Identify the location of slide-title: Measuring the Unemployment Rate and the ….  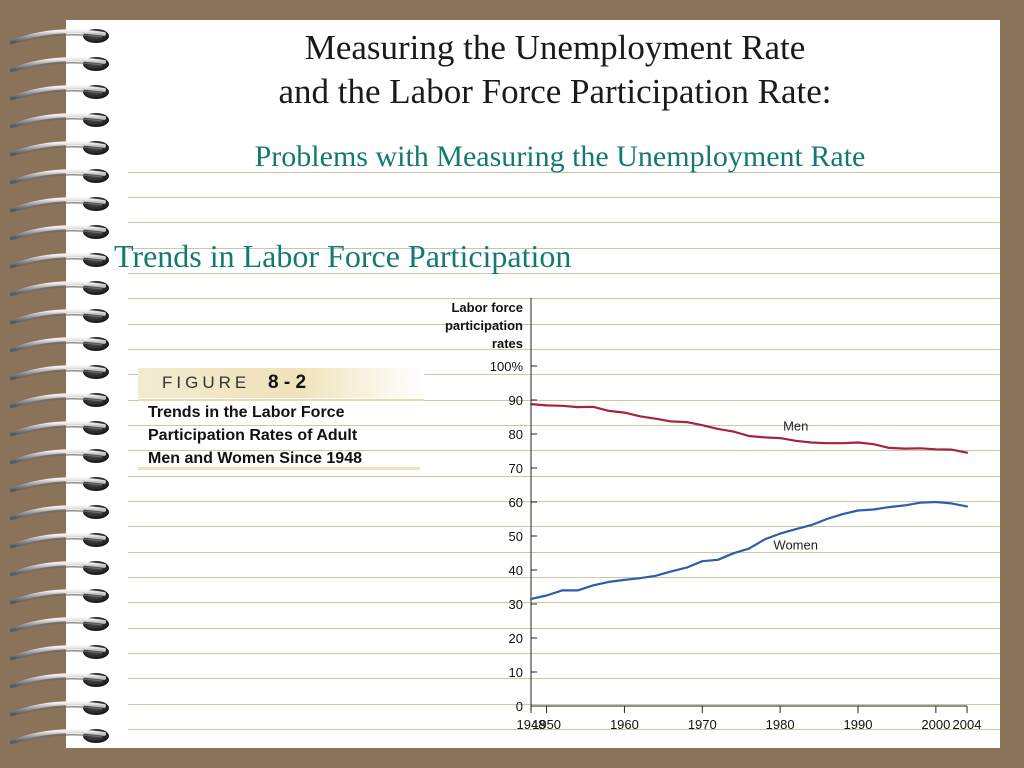
(555, 70).